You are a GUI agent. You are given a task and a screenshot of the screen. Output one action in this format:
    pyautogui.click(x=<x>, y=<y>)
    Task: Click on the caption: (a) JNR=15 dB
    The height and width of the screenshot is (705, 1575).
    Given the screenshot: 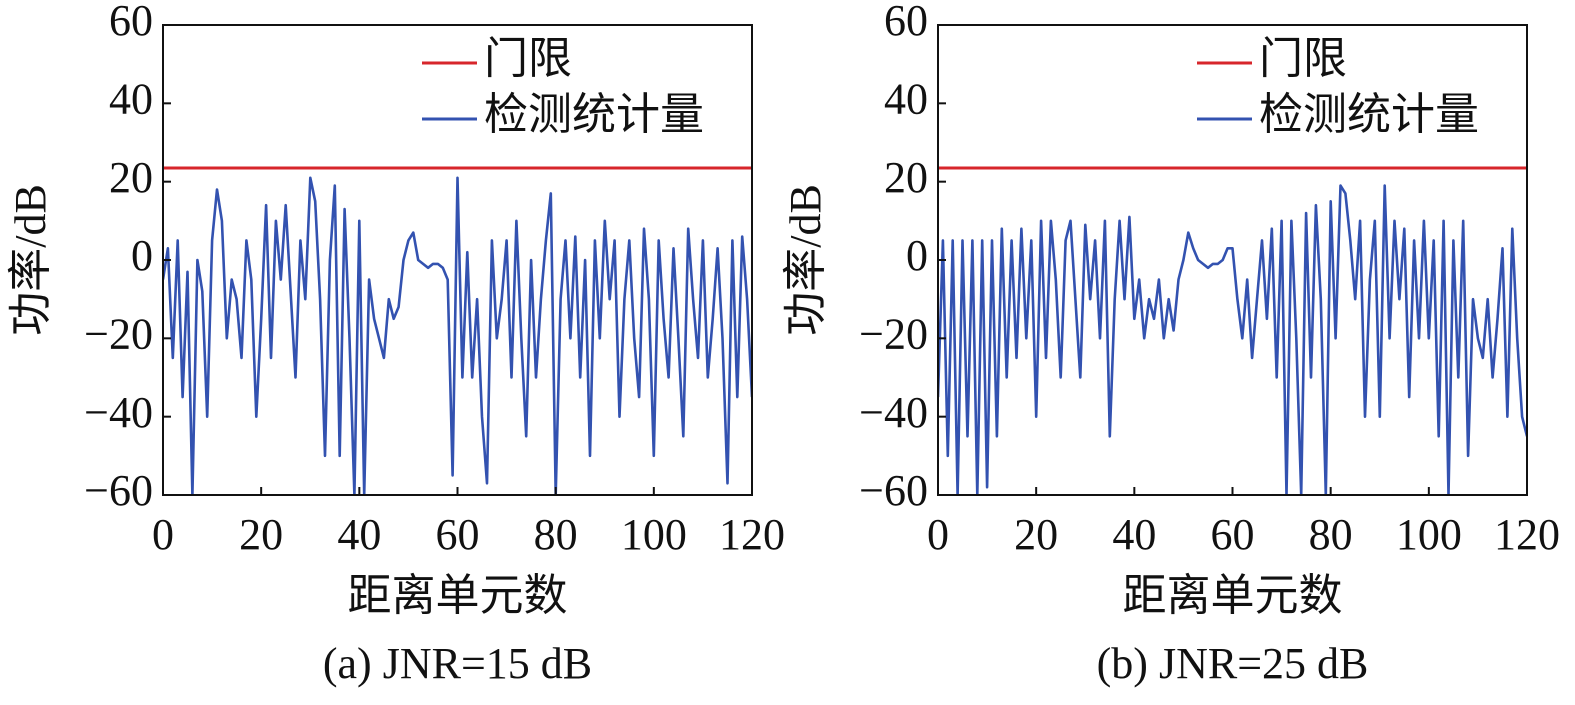 What is the action you would take?
    pyautogui.click(x=457, y=663)
    